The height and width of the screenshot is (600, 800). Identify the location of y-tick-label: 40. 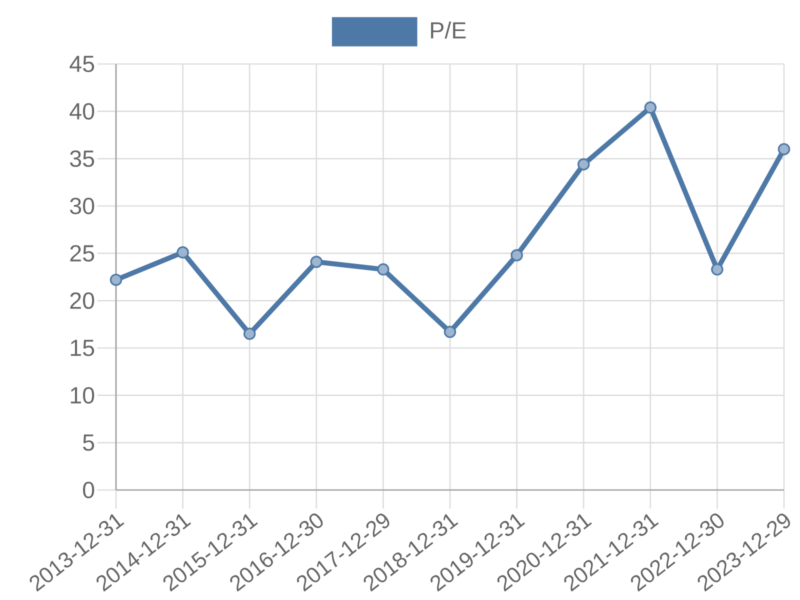
(82, 111).